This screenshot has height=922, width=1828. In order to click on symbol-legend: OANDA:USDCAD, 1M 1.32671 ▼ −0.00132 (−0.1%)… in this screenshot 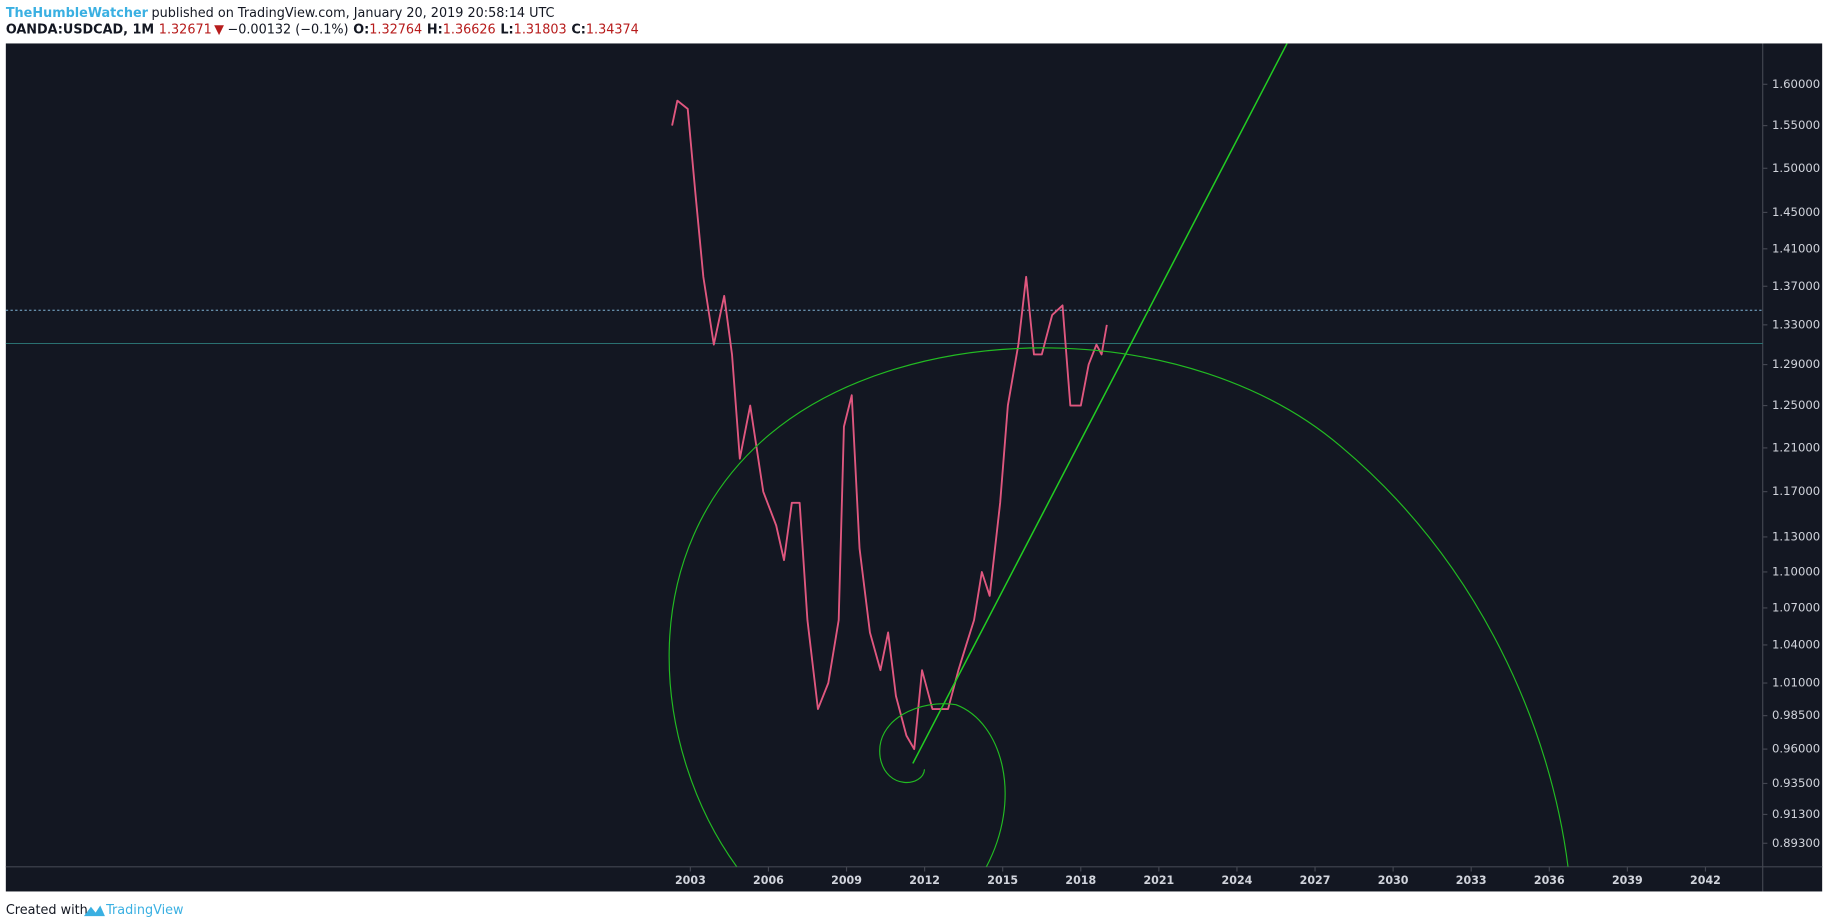, I will do `click(322, 29)`.